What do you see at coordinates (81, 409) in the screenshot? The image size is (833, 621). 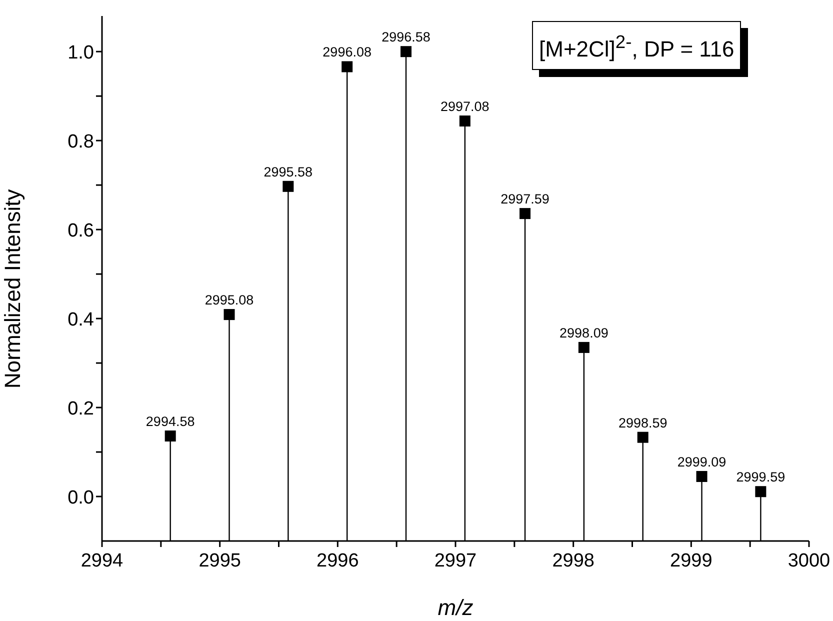 I see `y-tick-label: 0.2` at bounding box center [81, 409].